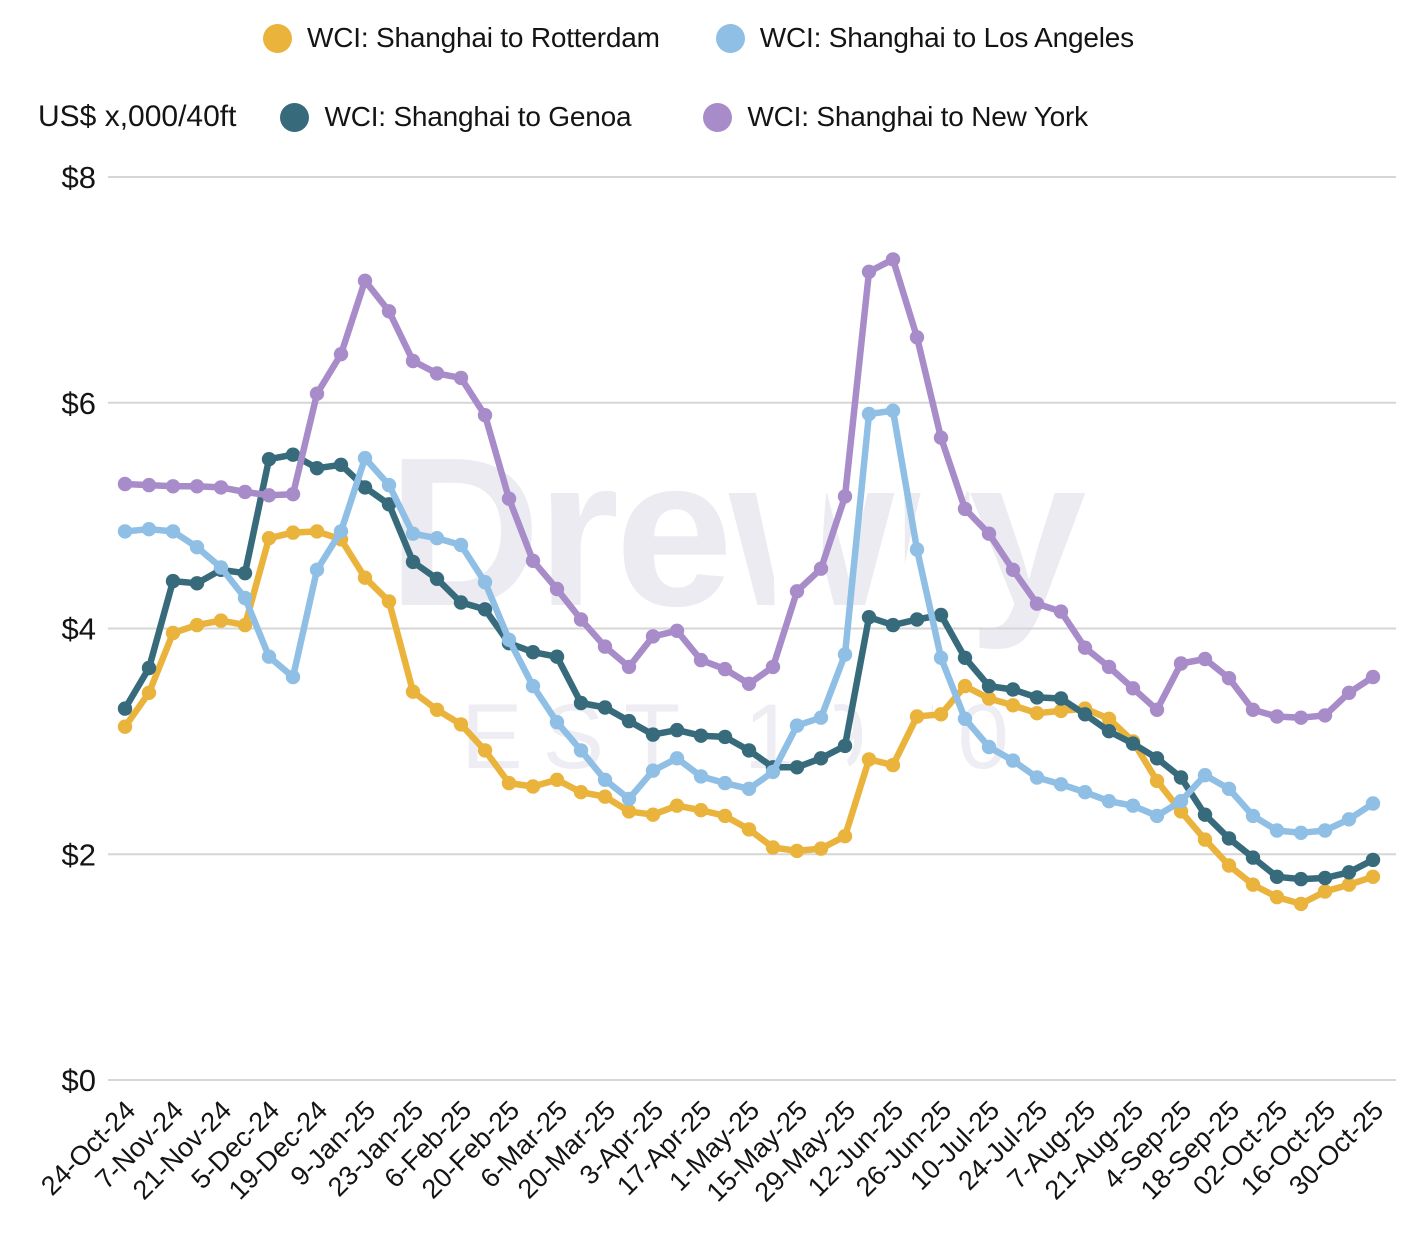  What do you see at coordinates (946, 37) in the screenshot?
I see `legend-label-los-angeles: WCI: Shanghai to Los Angeles` at bounding box center [946, 37].